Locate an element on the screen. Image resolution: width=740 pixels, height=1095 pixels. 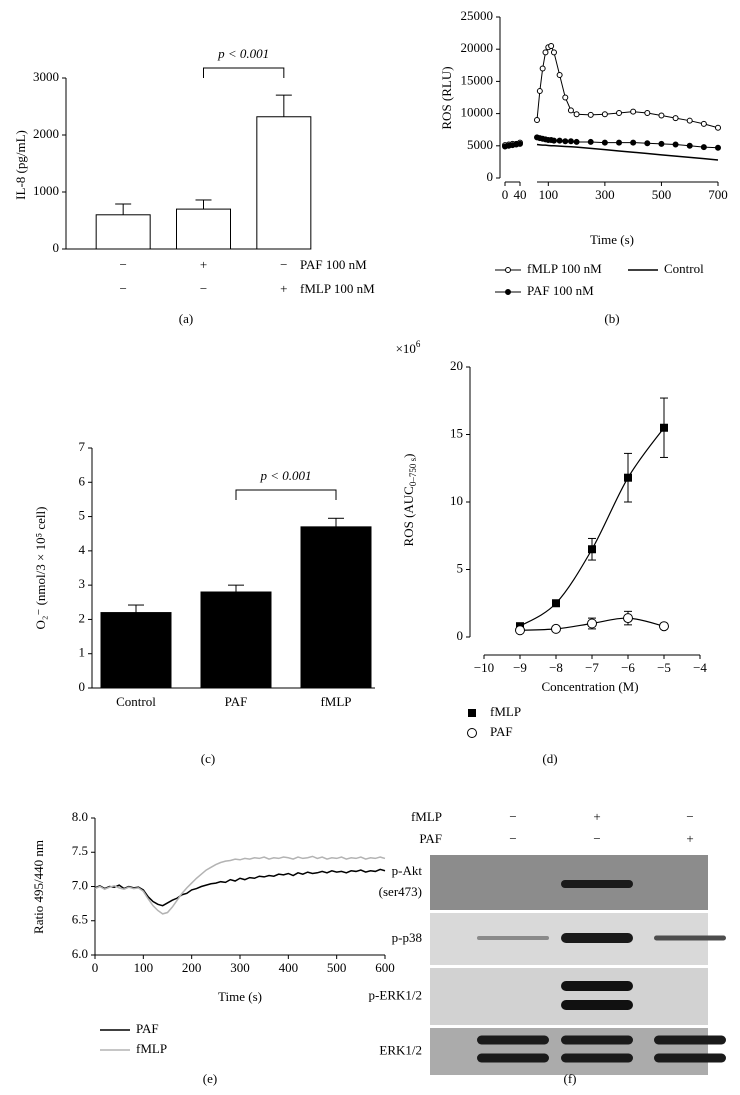
x-tick-label: 700 is located at coordinates (718, 194).